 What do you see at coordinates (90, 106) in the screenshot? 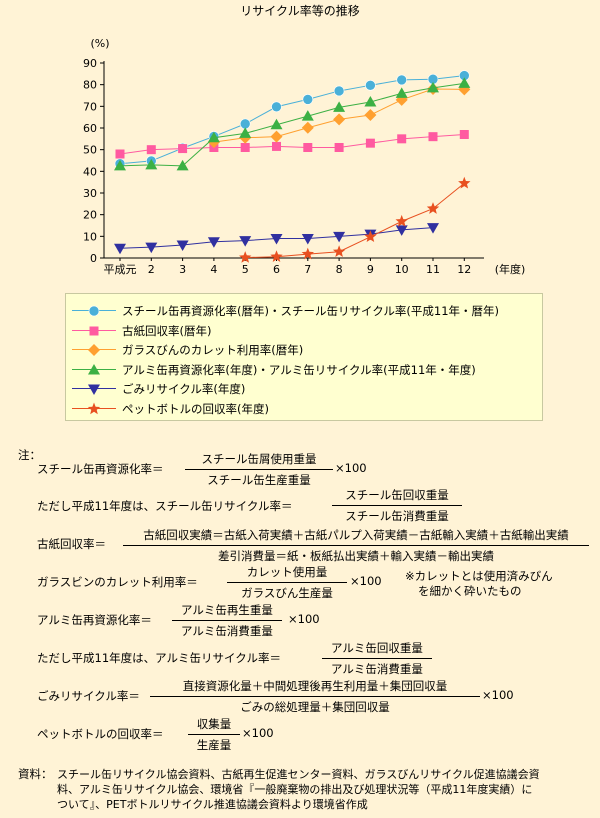
I see `y-tick-label: 70` at bounding box center [90, 106].